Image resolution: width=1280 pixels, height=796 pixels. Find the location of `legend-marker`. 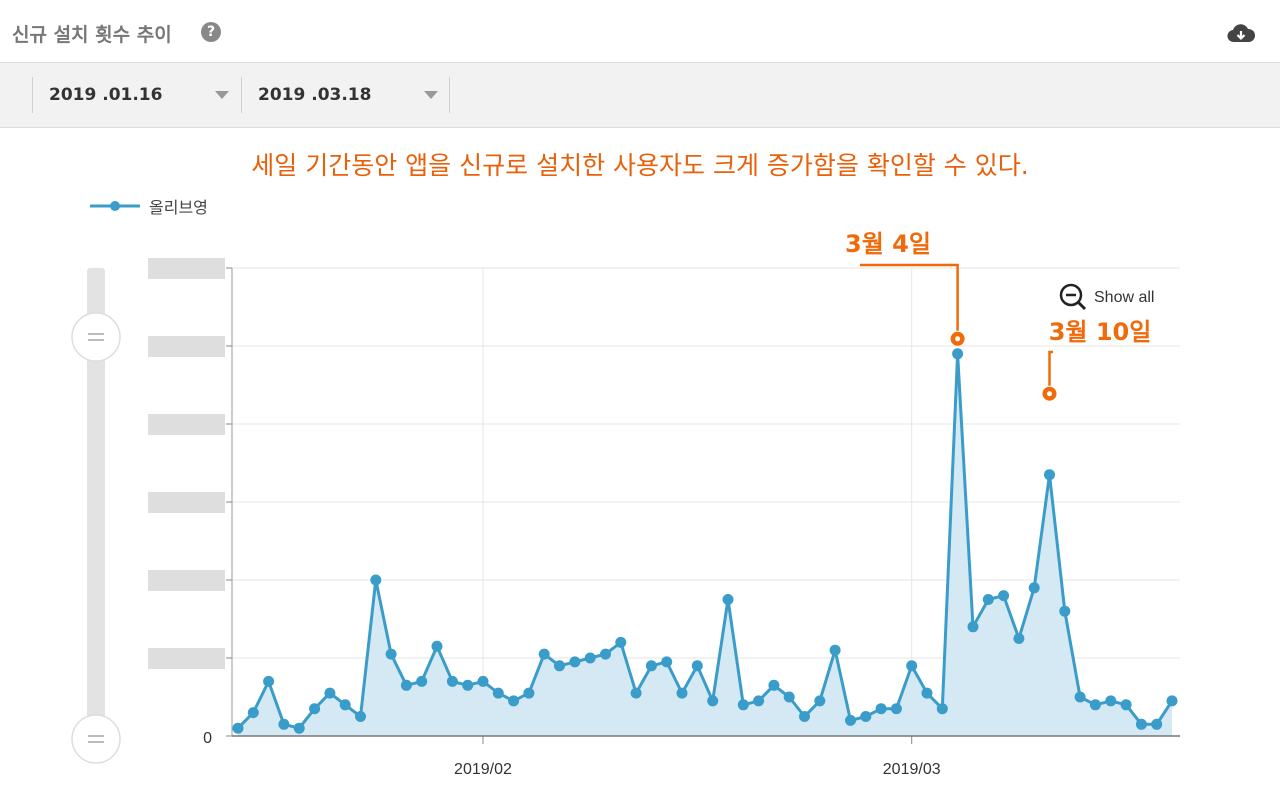

legend-marker is located at coordinates (115, 206).